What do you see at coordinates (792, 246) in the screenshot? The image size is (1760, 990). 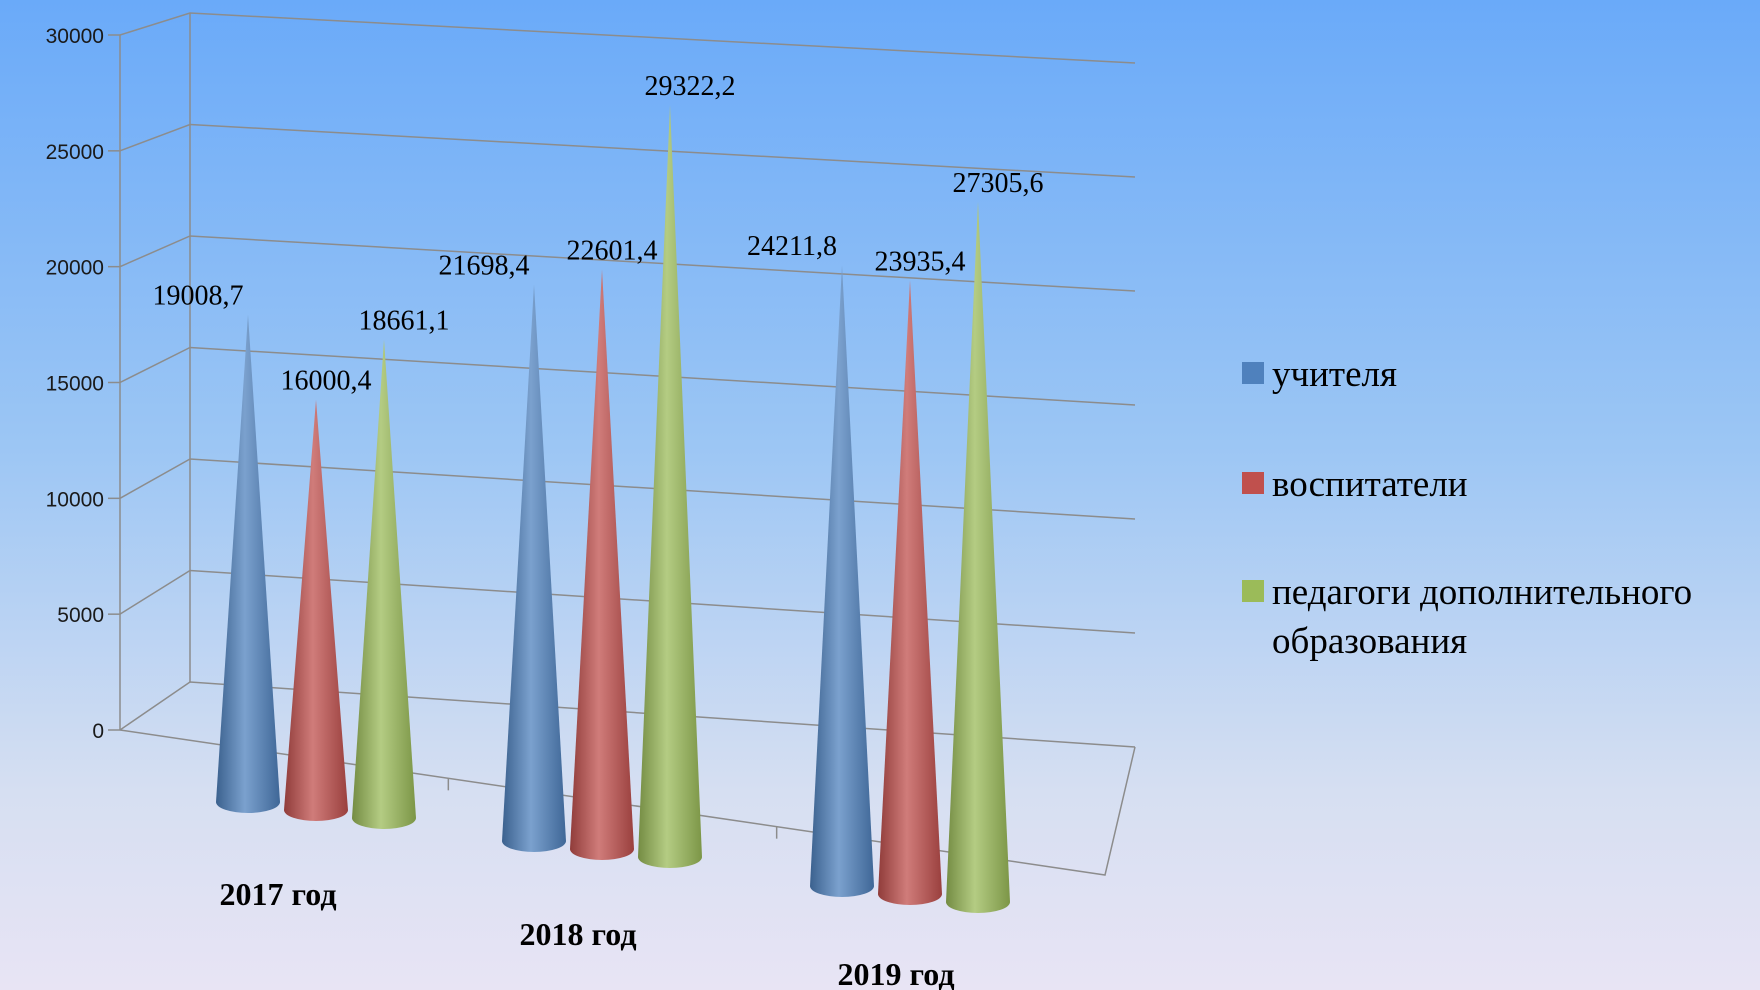 I see `data-label: 24211,8` at bounding box center [792, 246].